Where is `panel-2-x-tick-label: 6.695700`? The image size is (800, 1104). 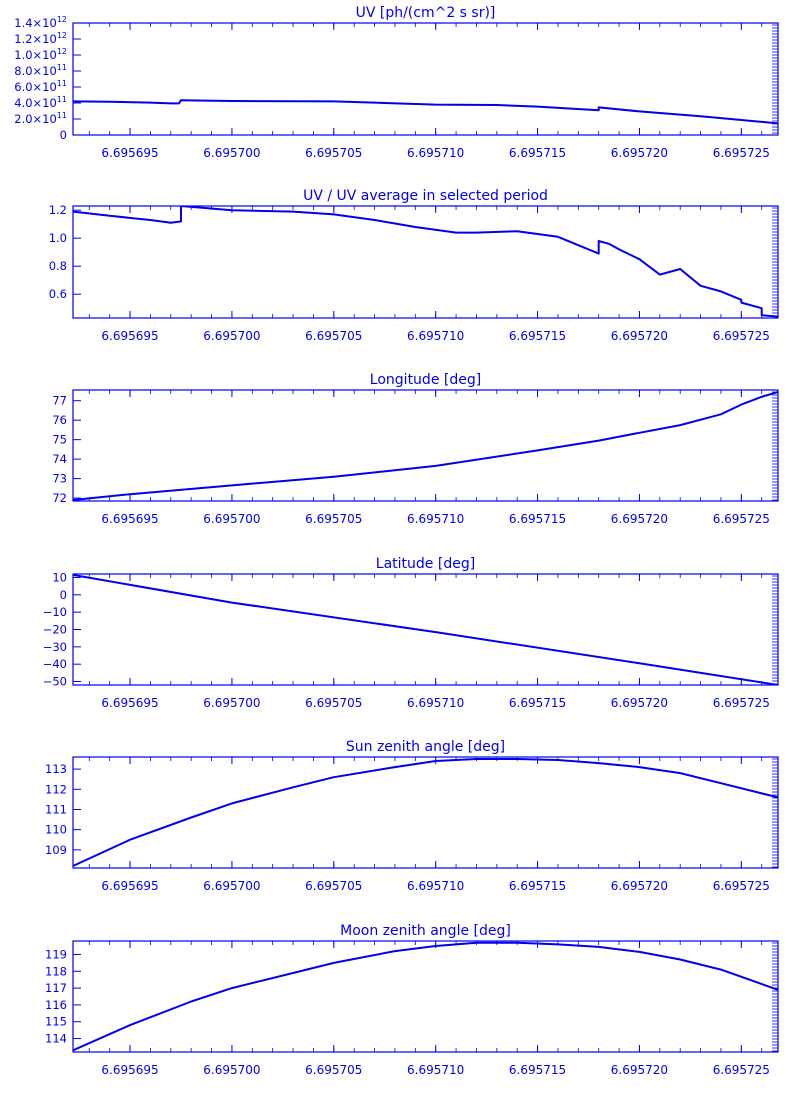 panel-2-x-tick-label: 6.695700 is located at coordinates (231, 336).